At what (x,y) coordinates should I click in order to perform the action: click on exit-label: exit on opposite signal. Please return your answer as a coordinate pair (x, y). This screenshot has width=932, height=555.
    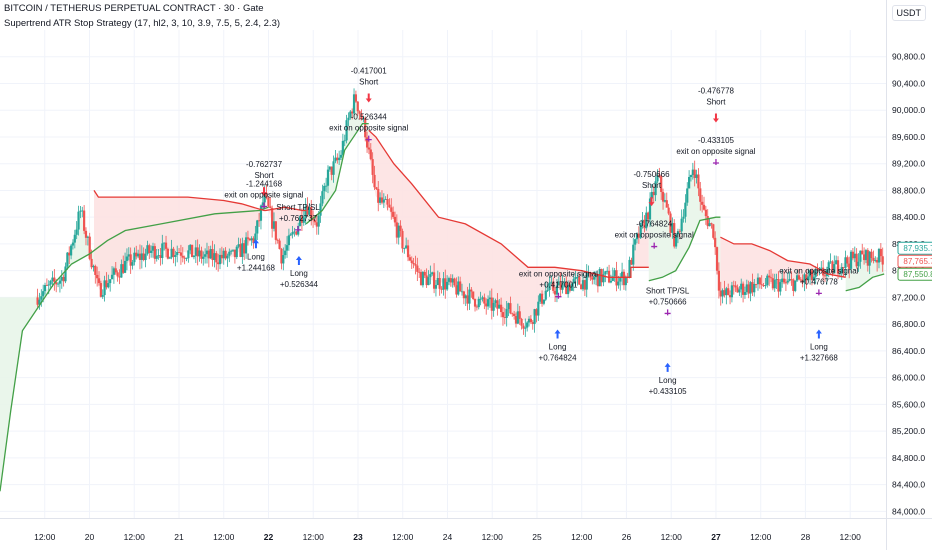
    Looking at the image, I should click on (263, 194).